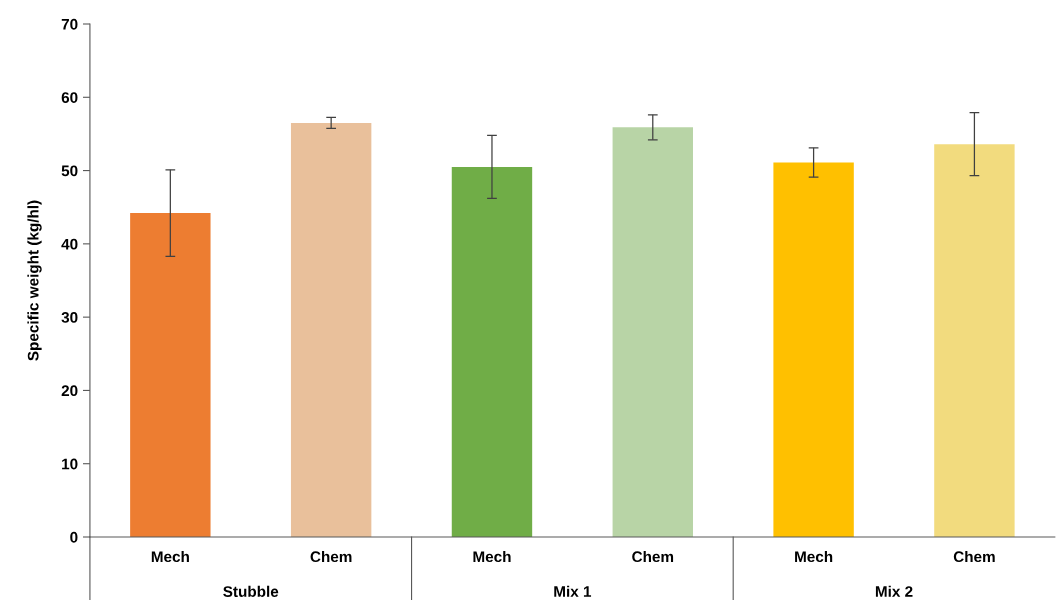 This screenshot has height=600, width=1058. I want to click on y-axis-title: Specific weight (kg/hl), so click(34, 280).